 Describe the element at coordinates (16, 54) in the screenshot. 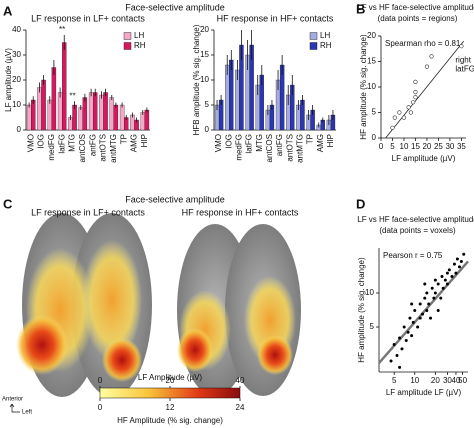

I see `y-tick-label: 30` at that location.